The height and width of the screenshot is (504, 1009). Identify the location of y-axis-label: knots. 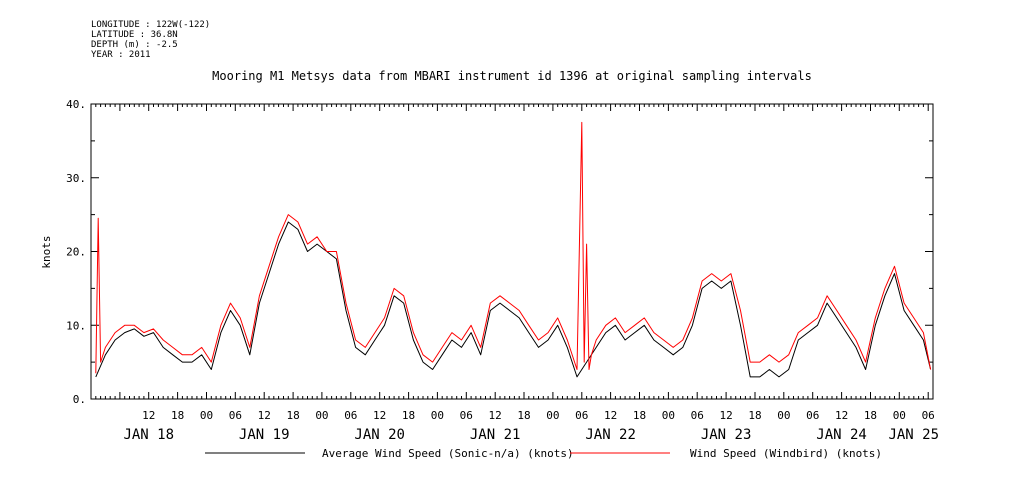
(46, 251).